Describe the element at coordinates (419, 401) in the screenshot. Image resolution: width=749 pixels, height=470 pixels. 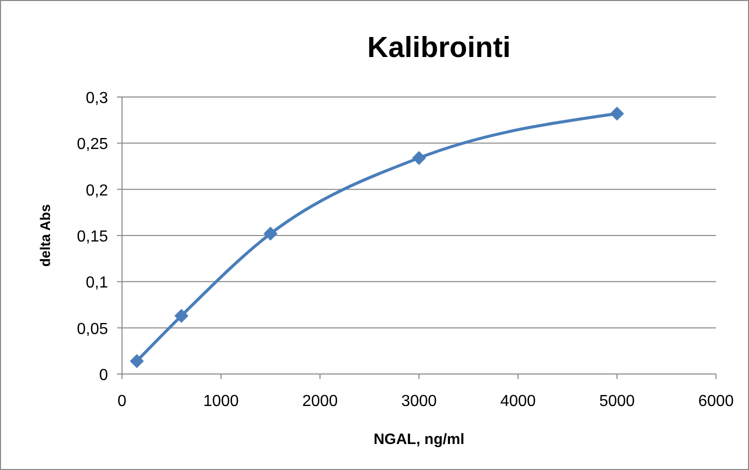
I see `x-tick-label: 3000` at that location.